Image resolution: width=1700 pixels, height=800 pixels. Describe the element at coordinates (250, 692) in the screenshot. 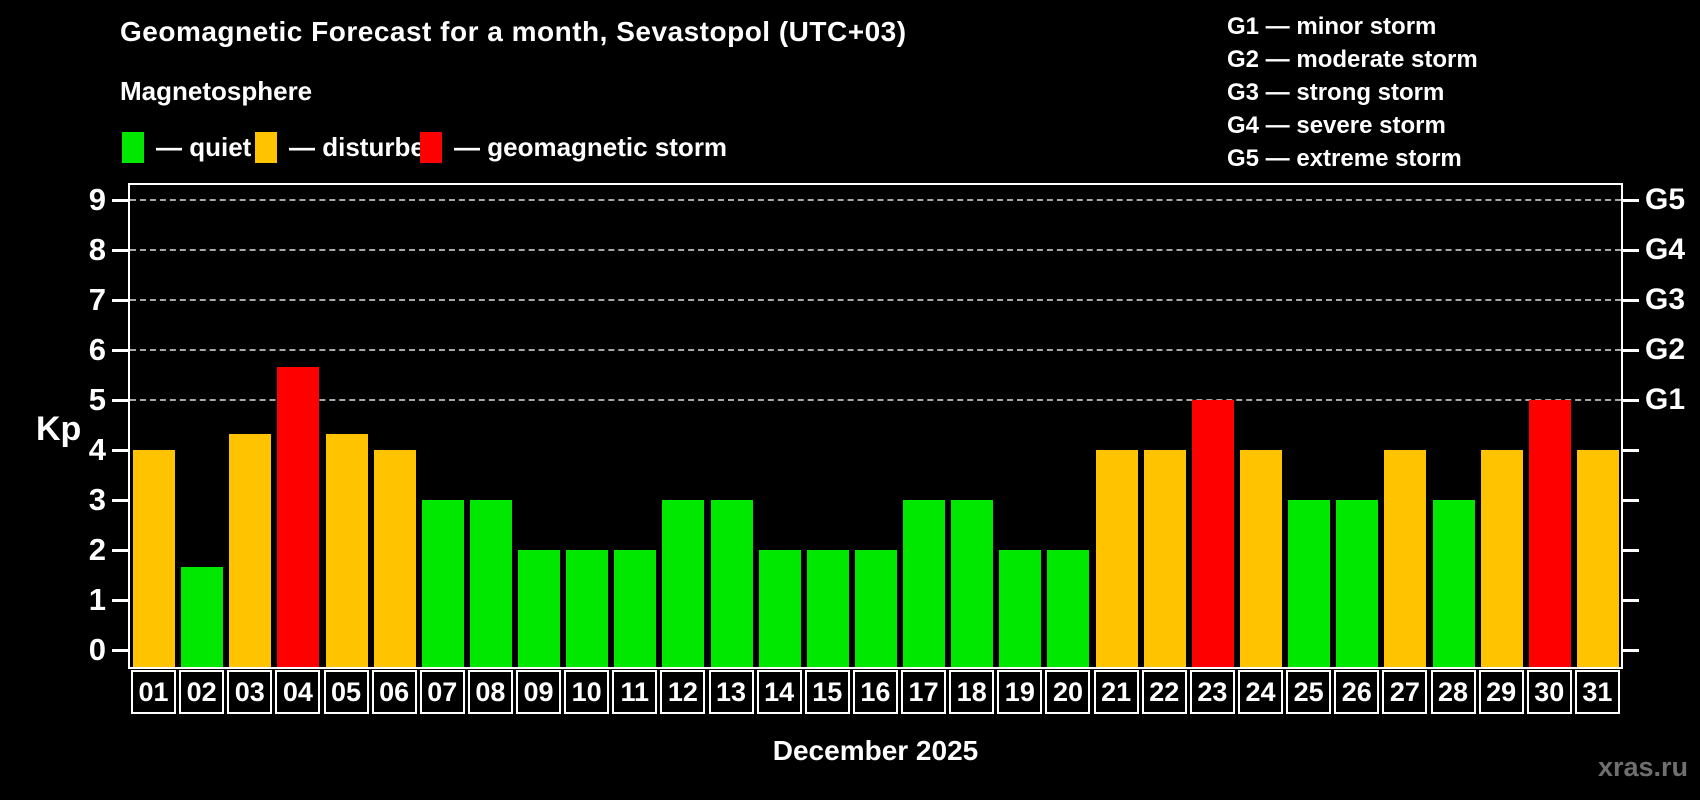

I see `day-label-03: 03` at that location.